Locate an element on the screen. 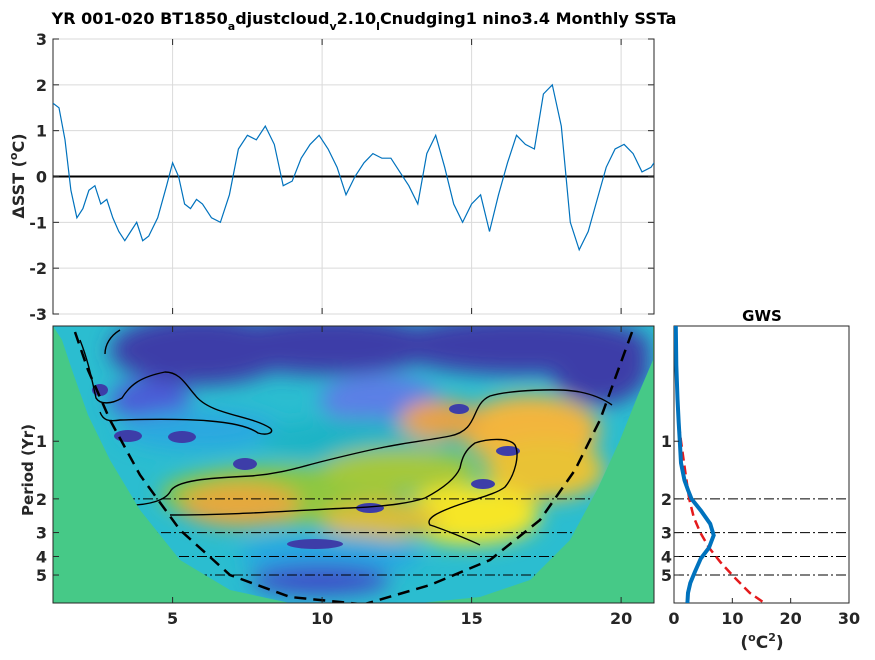  wavelet-x-tick-label: 10 is located at coordinates (322, 618).